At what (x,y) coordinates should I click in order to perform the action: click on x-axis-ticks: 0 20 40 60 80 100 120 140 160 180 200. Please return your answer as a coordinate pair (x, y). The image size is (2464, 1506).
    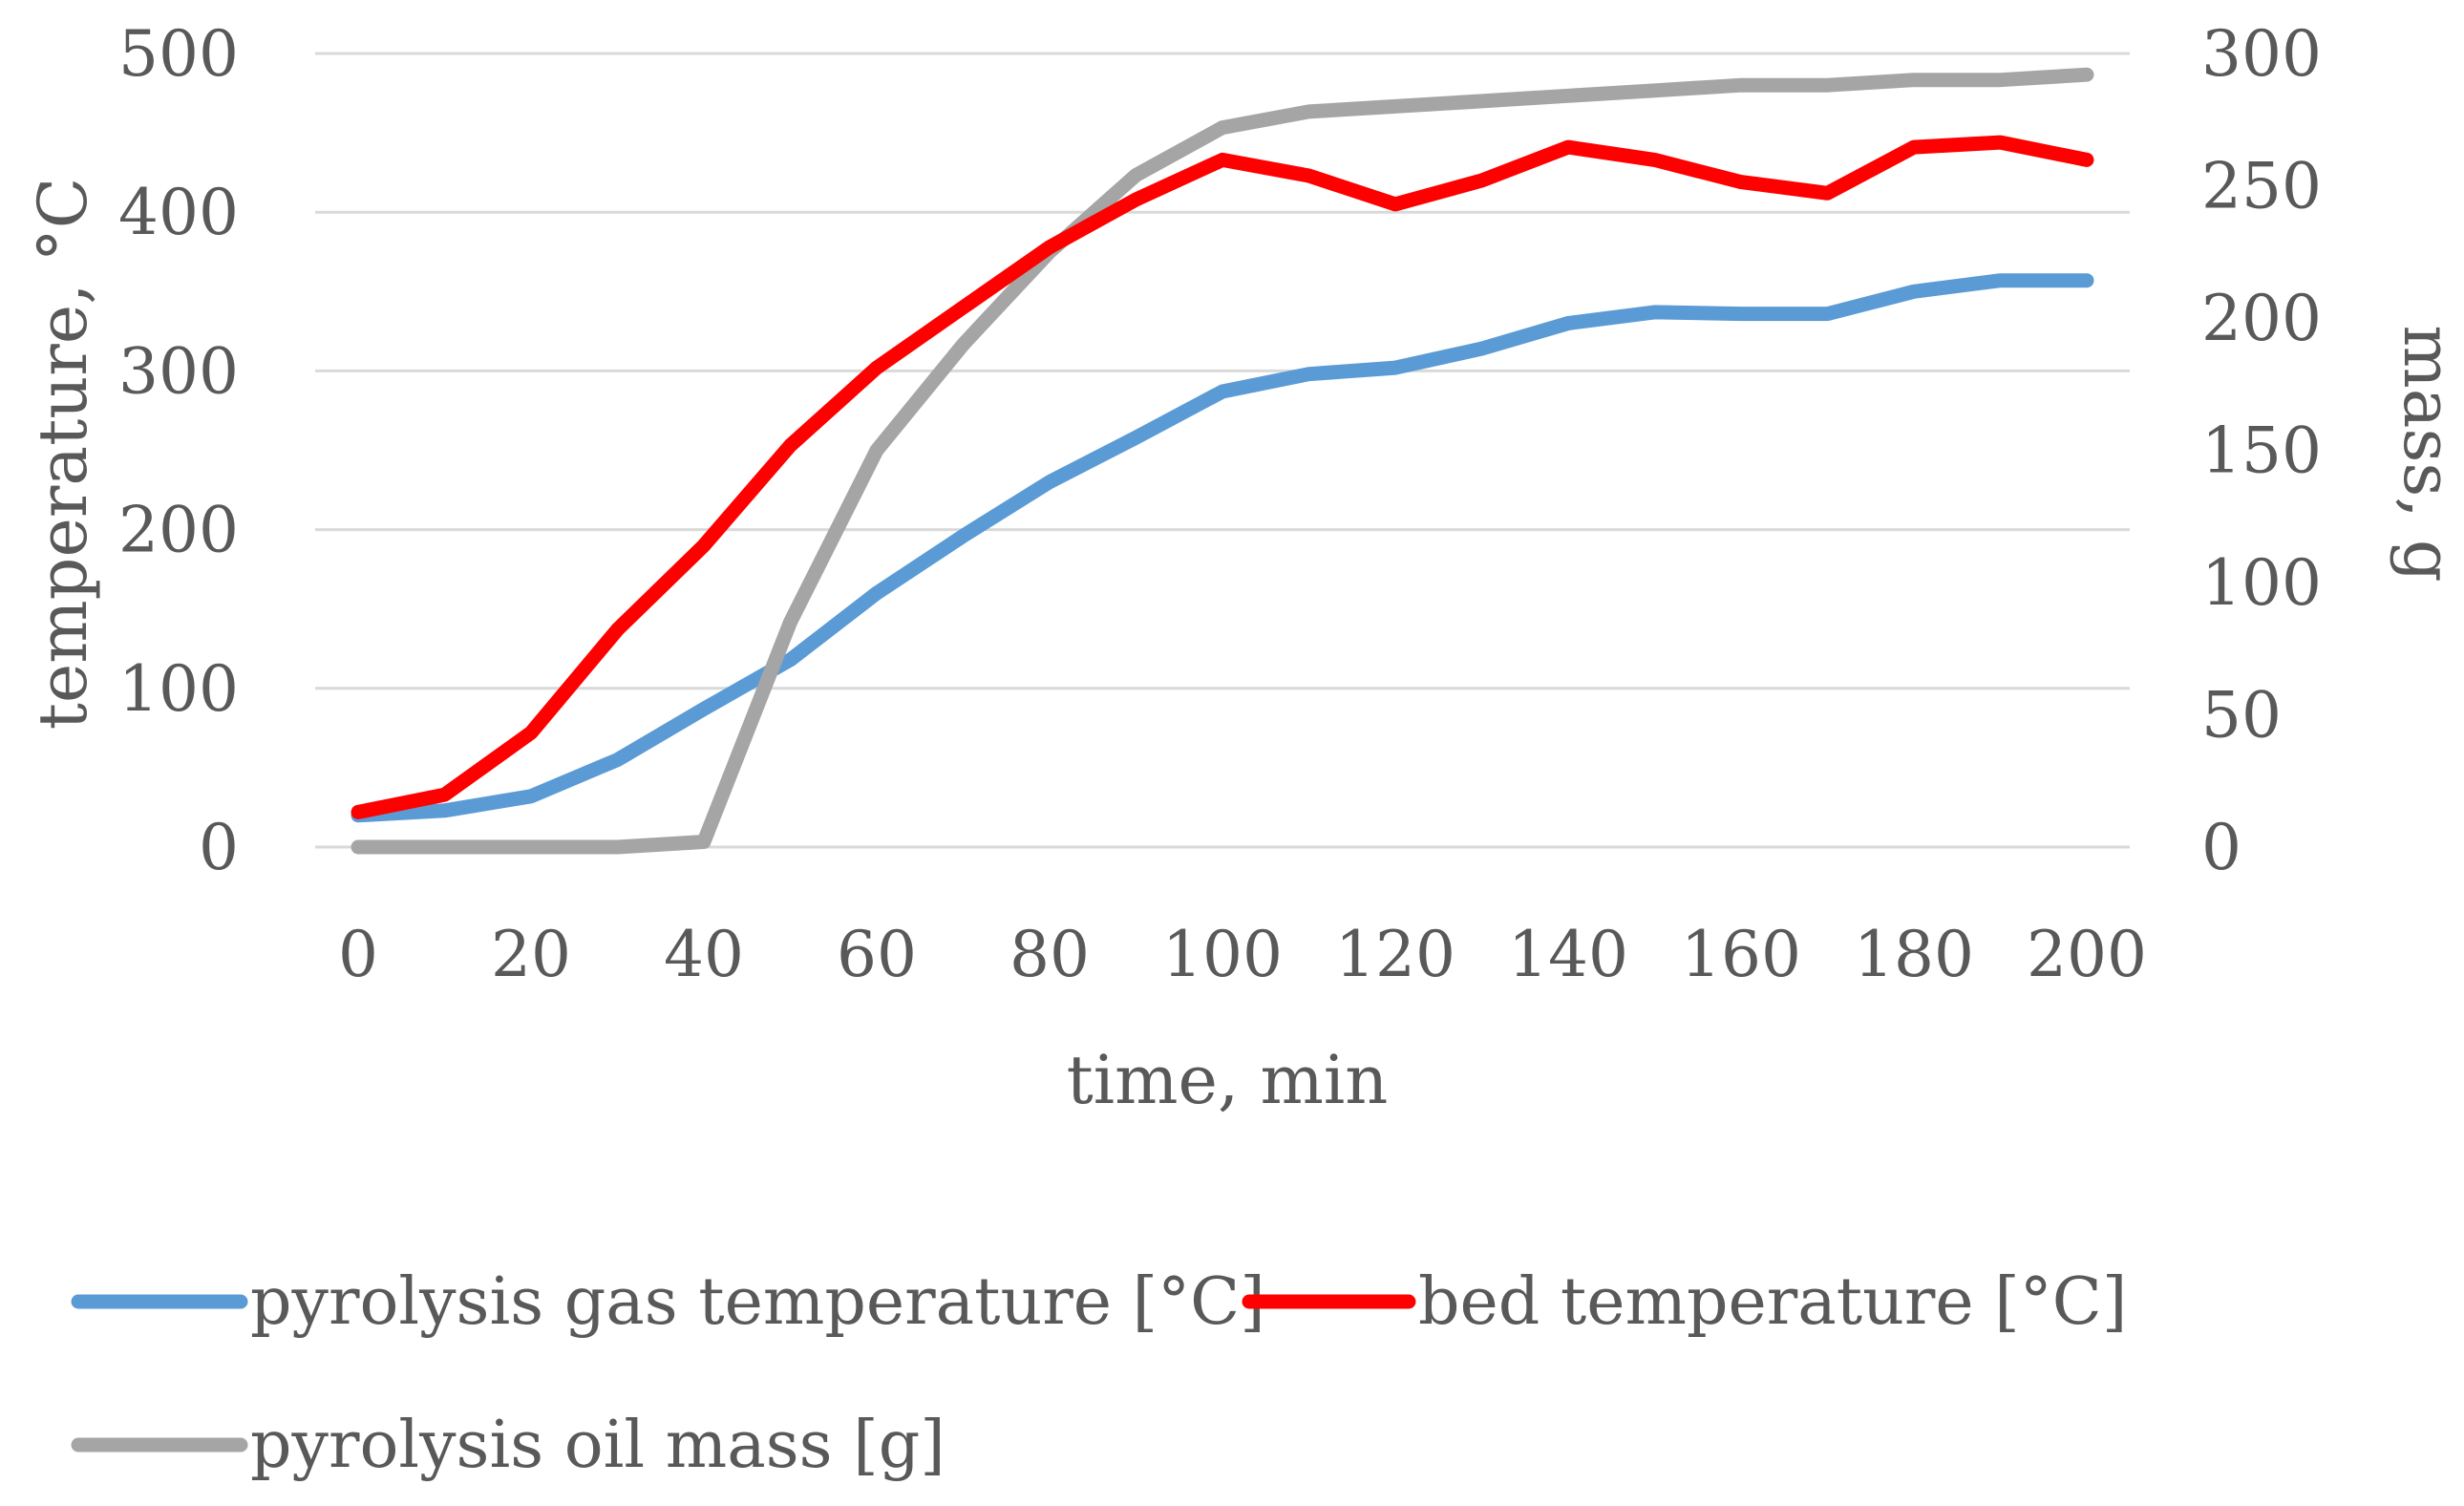
    Looking at the image, I should click on (1242, 954).